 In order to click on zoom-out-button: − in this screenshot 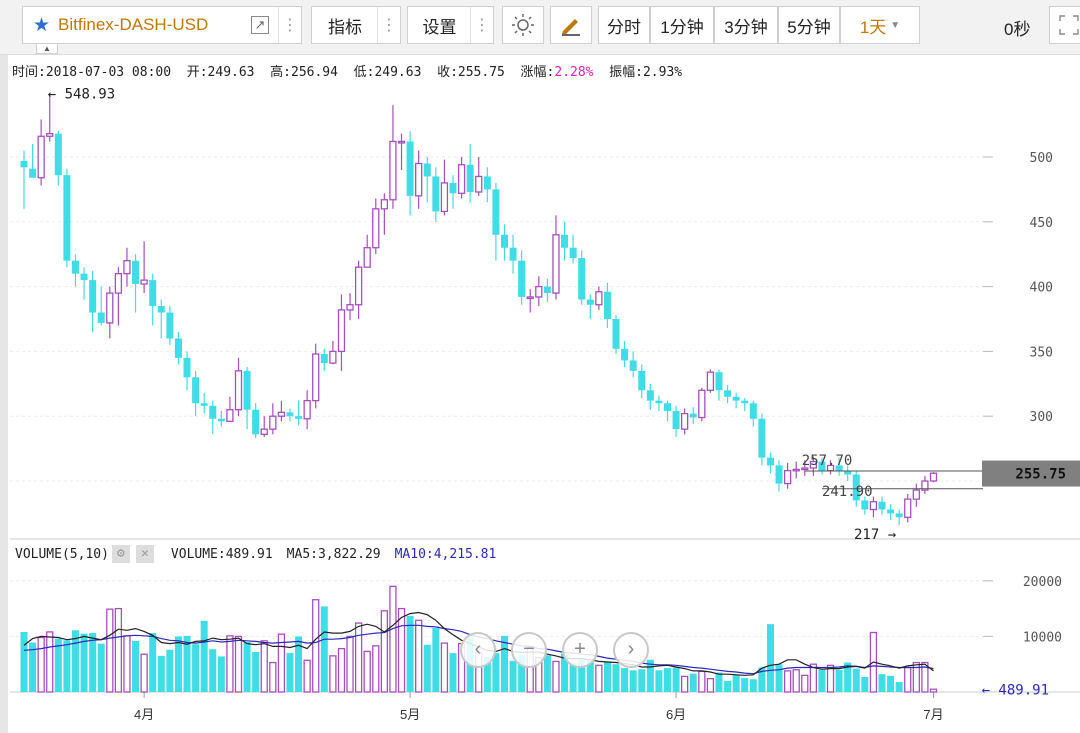, I will do `click(529, 650)`.